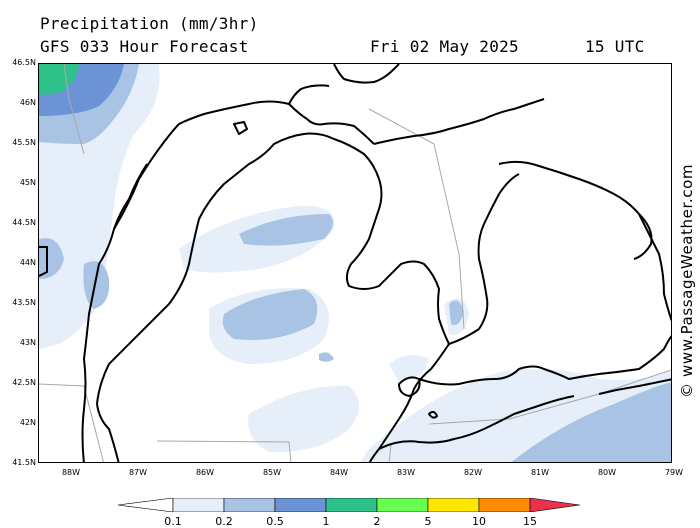 Image resolution: width=700 pixels, height=528 pixels. Describe the element at coordinates (687, 280) in the screenshot. I see `passageweather-watermark: © www.PassageWeather.com` at that location.